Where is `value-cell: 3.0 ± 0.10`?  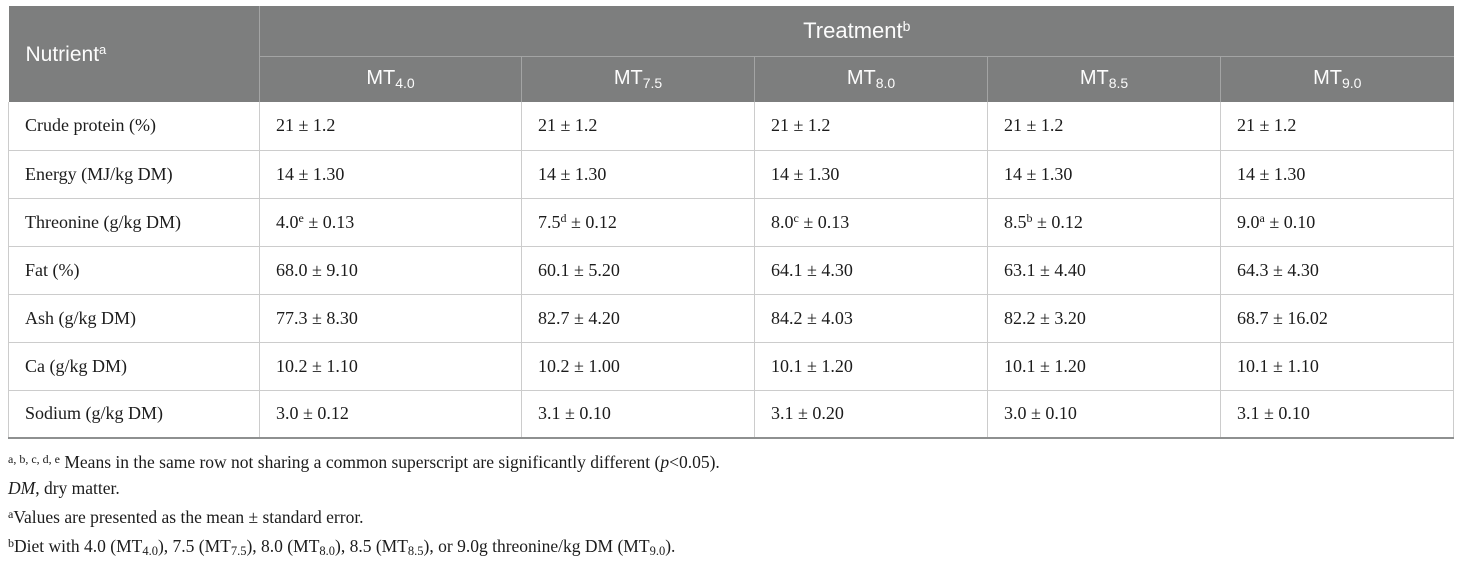 value-cell: 3.0 ± 0.10 is located at coordinates (1104, 414).